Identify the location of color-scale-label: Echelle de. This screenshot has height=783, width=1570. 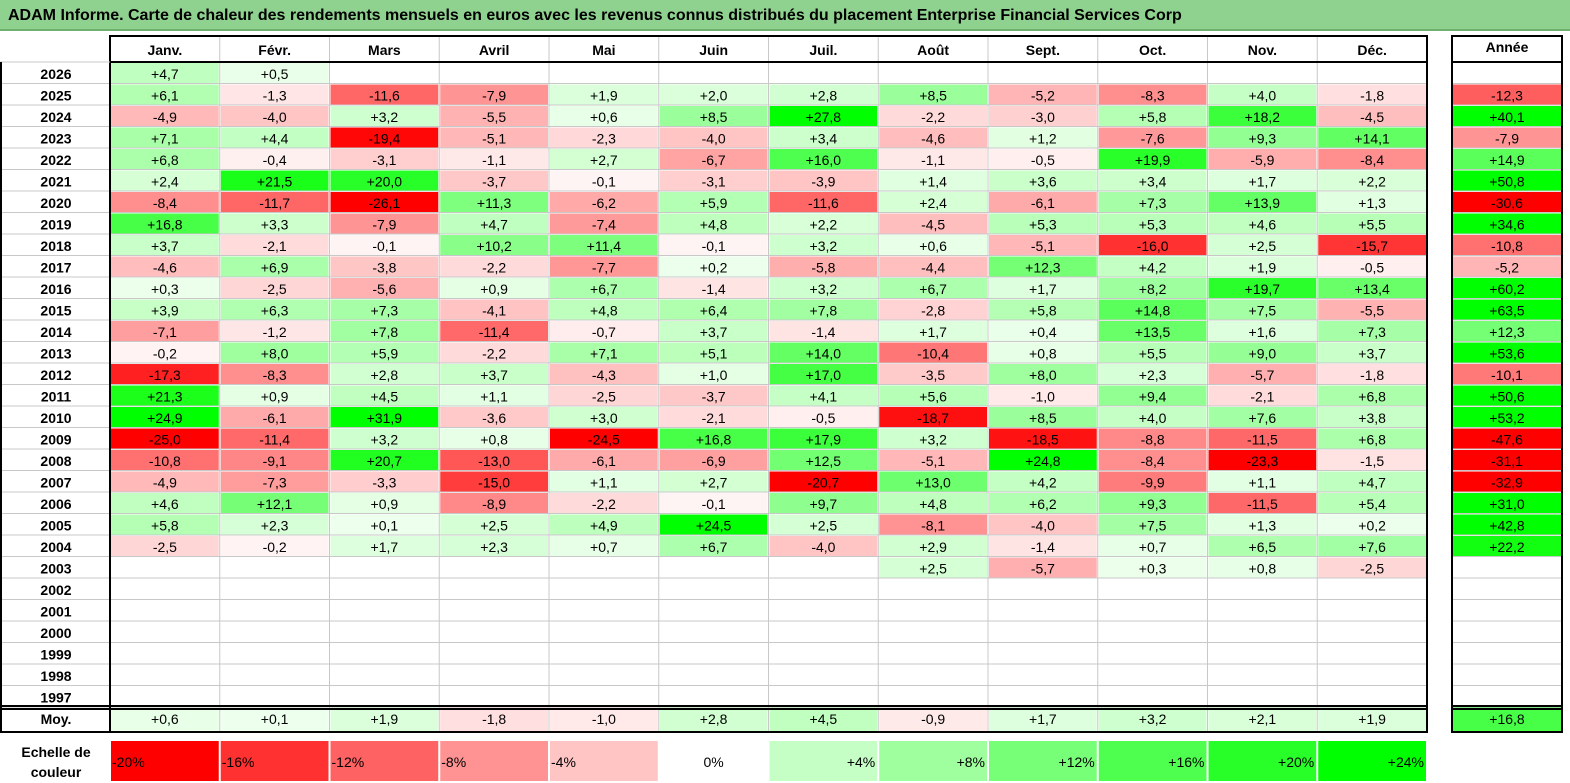
(55, 752).